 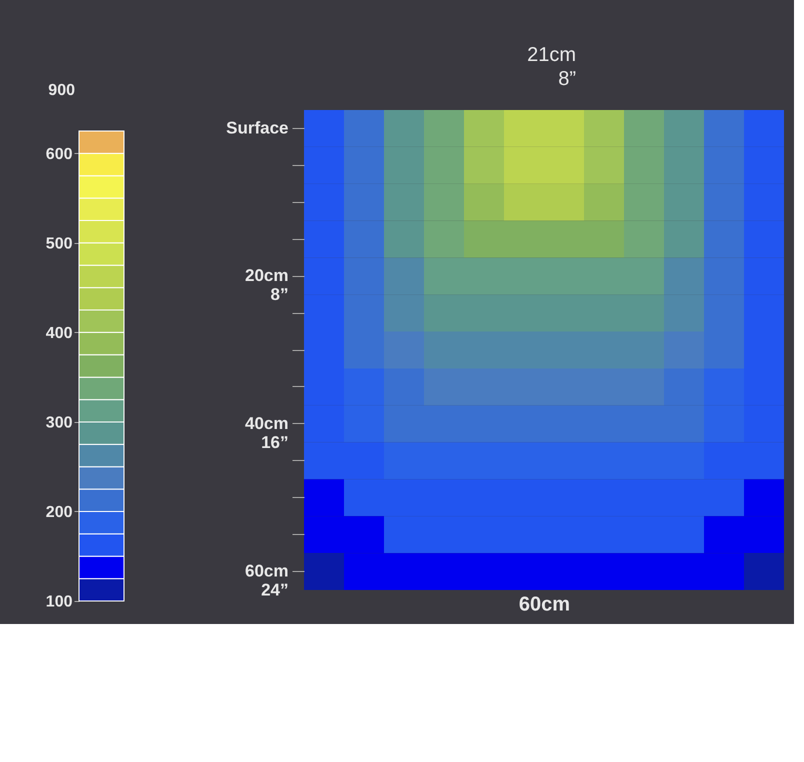 I want to click on y-tick-label: 20cm 8”, so click(x=266, y=285).